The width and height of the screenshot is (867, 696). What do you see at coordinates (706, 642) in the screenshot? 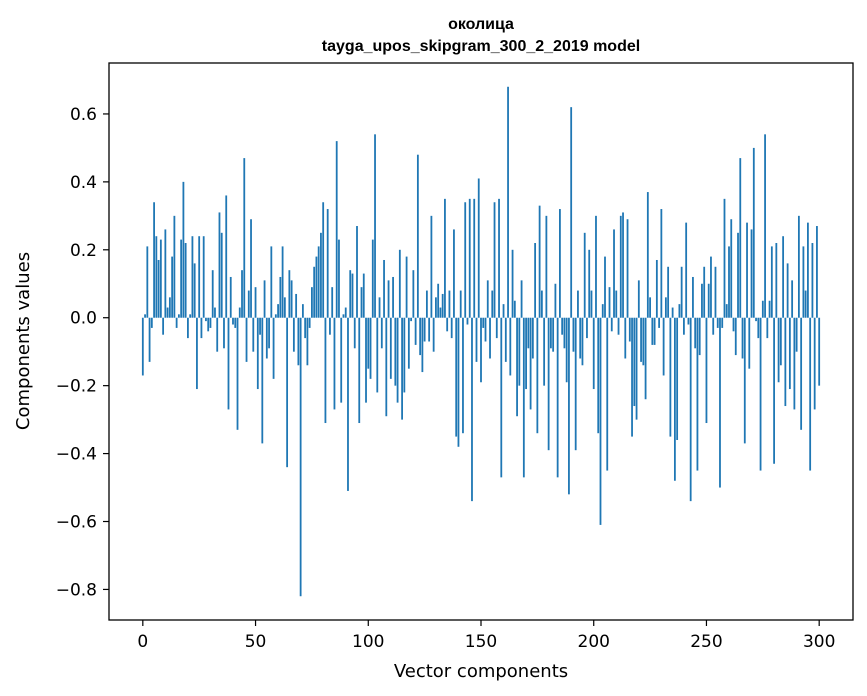
I see `x-tick-label: 250` at bounding box center [706, 642].